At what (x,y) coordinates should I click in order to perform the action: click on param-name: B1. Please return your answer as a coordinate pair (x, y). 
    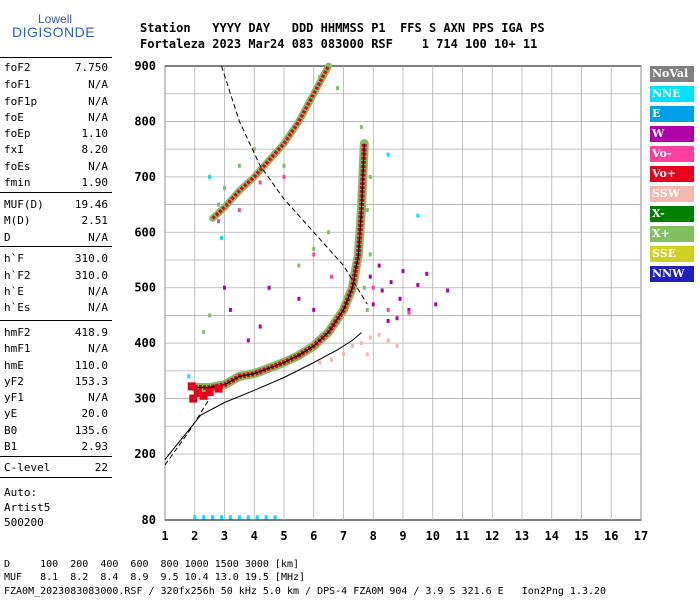
    Looking at the image, I should click on (11, 446).